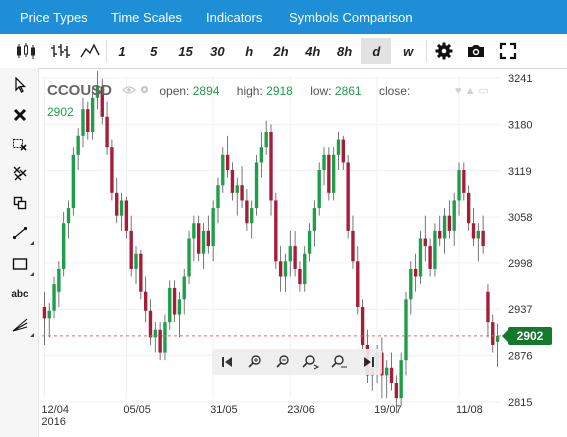  What do you see at coordinates (144, 91) in the screenshot?
I see `series-settings-gear-icon` at bounding box center [144, 91].